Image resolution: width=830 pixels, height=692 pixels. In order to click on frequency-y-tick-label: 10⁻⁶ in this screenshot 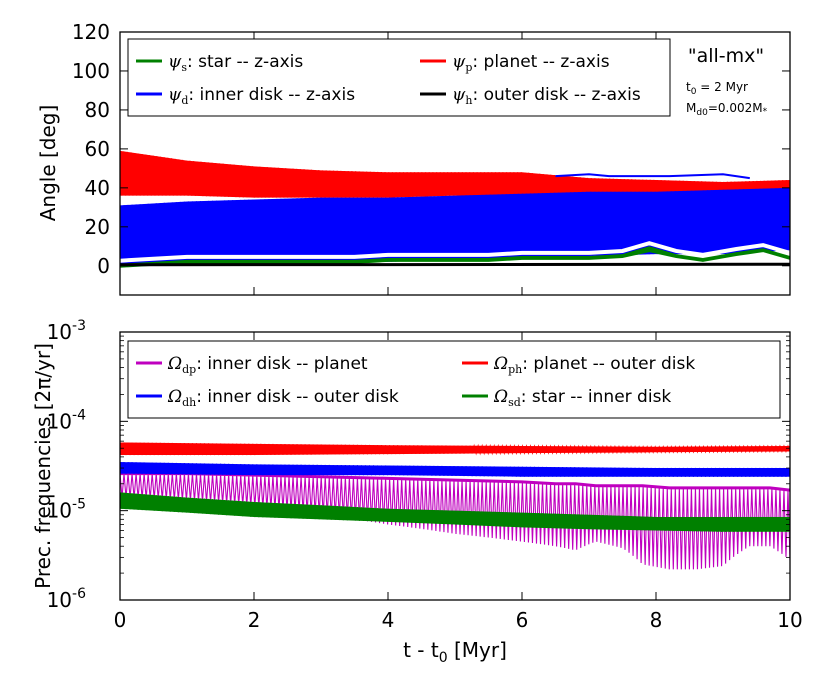, I will do `click(67, 599)`.